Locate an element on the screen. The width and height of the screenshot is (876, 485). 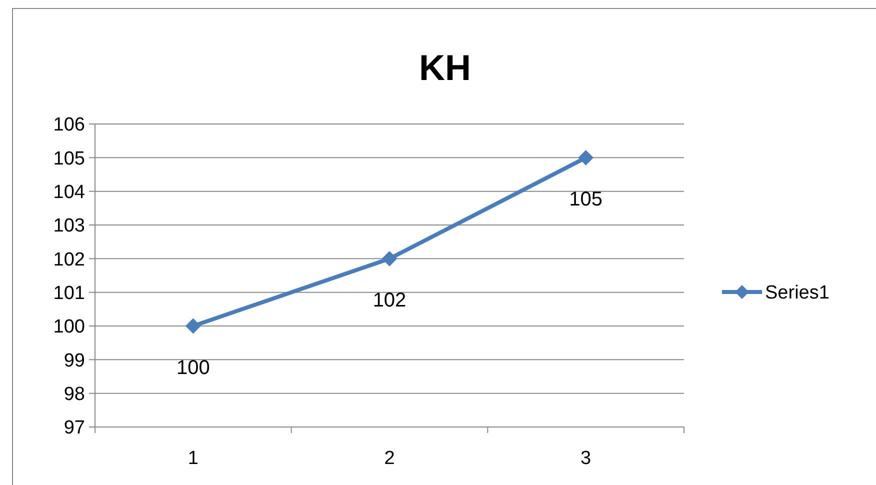
y-tick-label: 97 is located at coordinates (74, 428).